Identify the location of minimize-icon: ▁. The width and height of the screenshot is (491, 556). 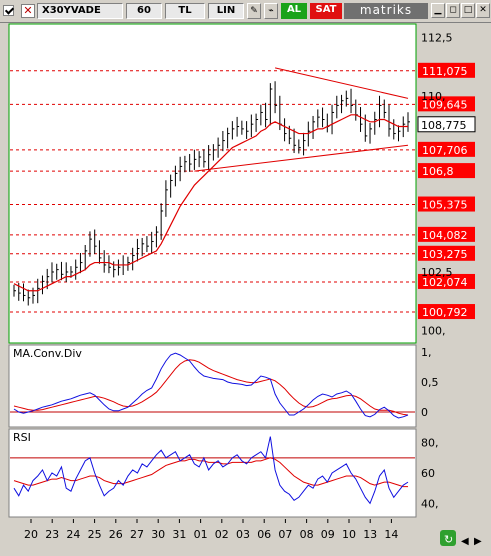
(438, 10).